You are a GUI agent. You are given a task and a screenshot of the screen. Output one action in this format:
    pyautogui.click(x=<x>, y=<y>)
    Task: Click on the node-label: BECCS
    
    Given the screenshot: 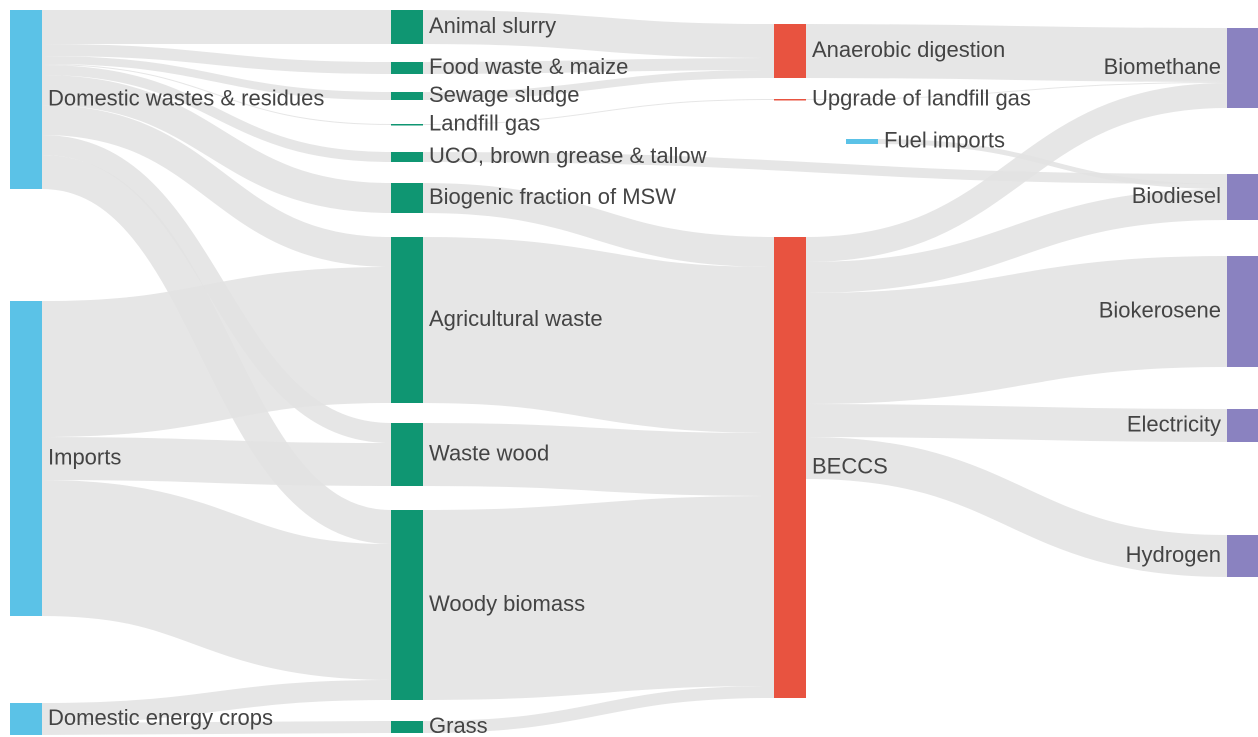 What is the action you would take?
    pyautogui.click(x=850, y=465)
    